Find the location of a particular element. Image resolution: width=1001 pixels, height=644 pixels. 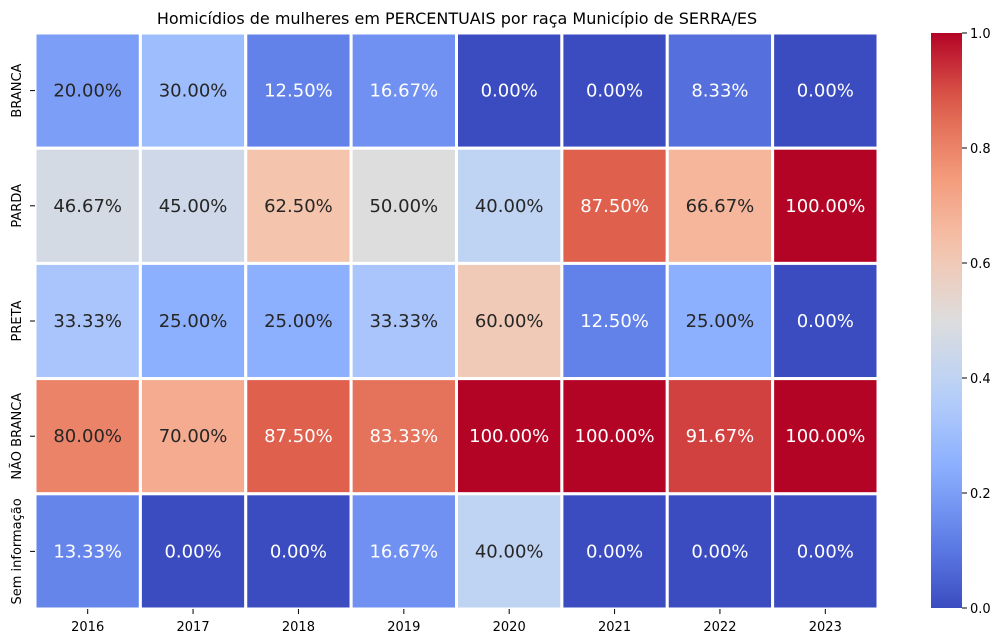

colorbar-tick-label: 1.0 is located at coordinates (980, 34).